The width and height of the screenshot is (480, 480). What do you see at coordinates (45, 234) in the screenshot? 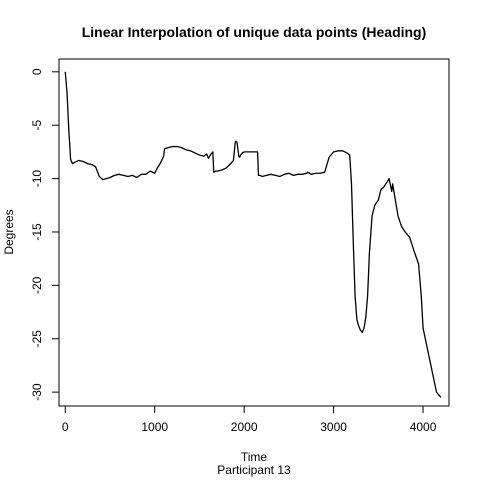
I see `y-axis: 0 -5 -10 -15 -20 -25 -30` at bounding box center [45, 234].